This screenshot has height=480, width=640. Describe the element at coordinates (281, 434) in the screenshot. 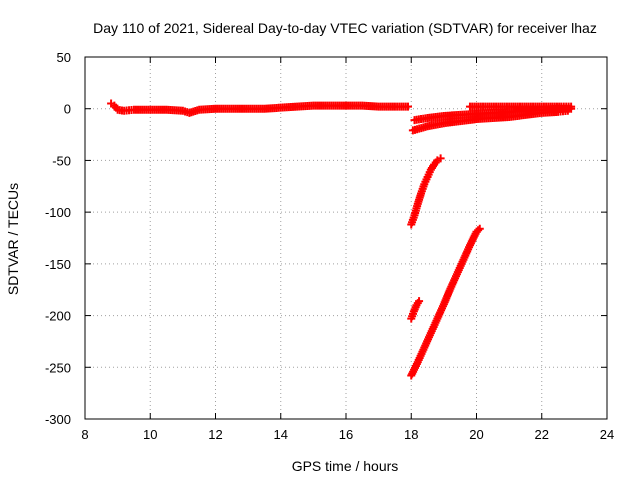

I see `x-tick-label: 14` at that location.